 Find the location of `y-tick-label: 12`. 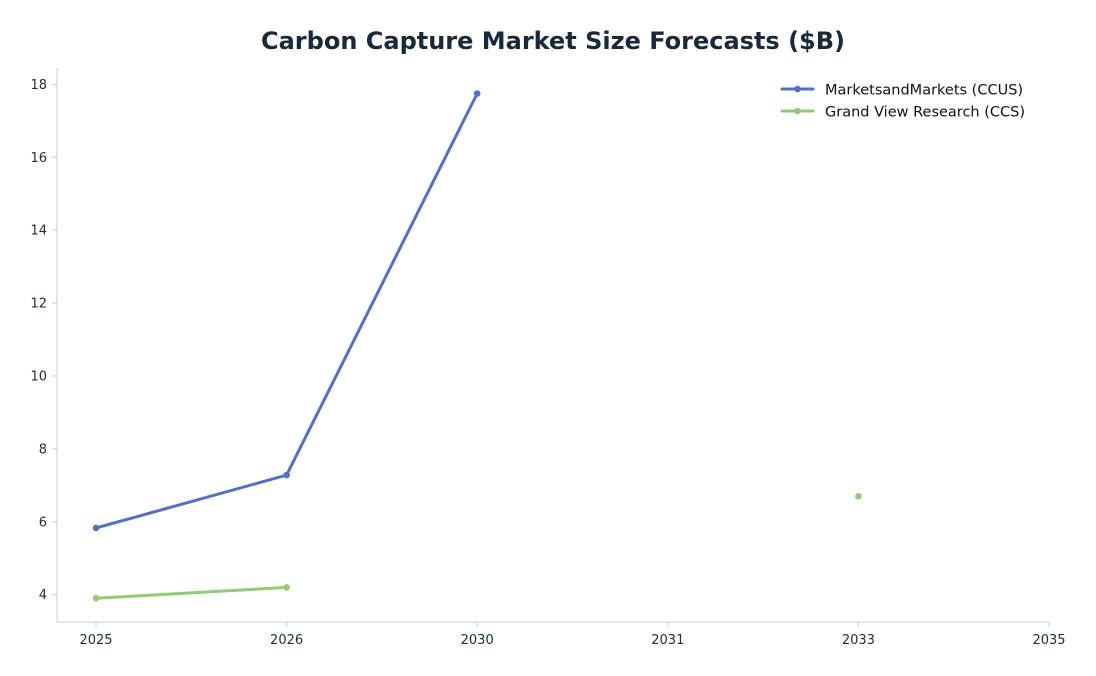

y-tick-label: 12 is located at coordinates (38, 304).